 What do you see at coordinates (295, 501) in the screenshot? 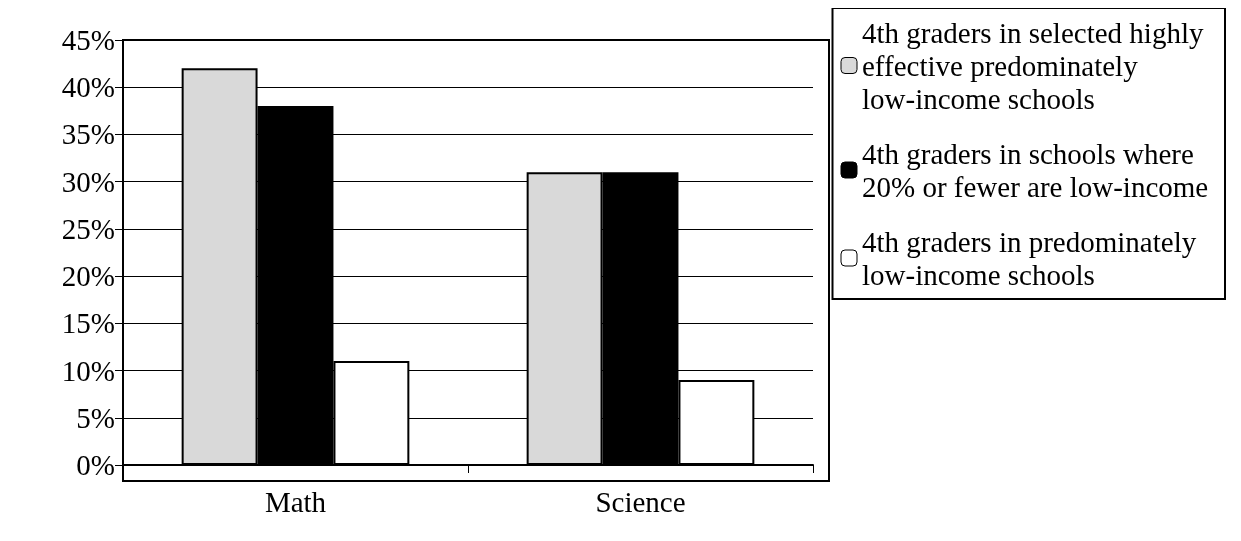
I see `x-tick-label: Math` at bounding box center [295, 501].